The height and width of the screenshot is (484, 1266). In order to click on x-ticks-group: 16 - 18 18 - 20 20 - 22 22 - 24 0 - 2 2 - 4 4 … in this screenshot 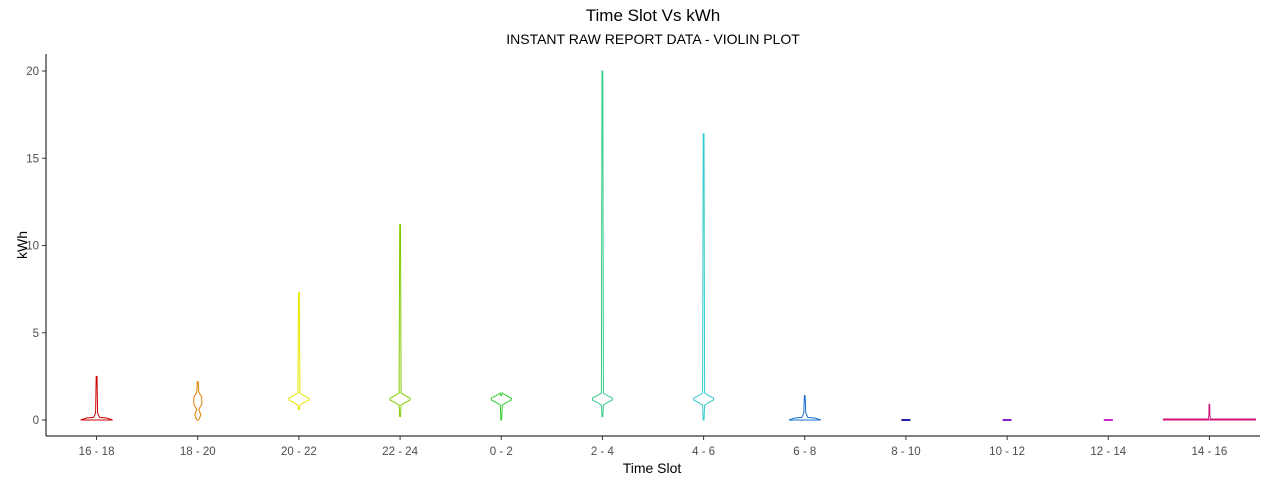, I will do `click(653, 447)`.